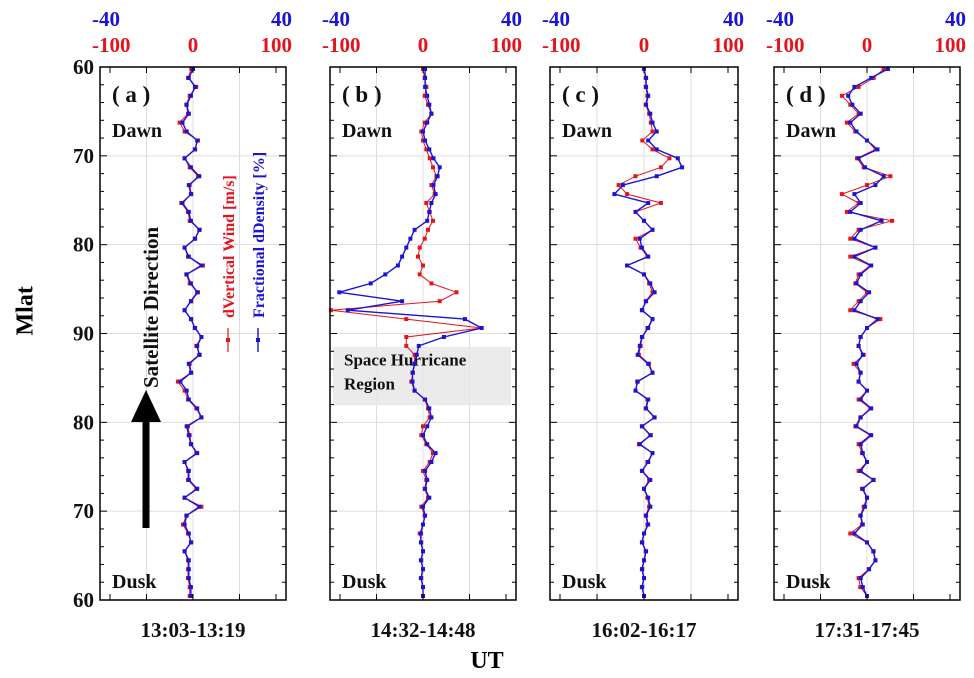 This screenshot has height=678, width=974. I want to click on density-series-line, so click(868, 332).